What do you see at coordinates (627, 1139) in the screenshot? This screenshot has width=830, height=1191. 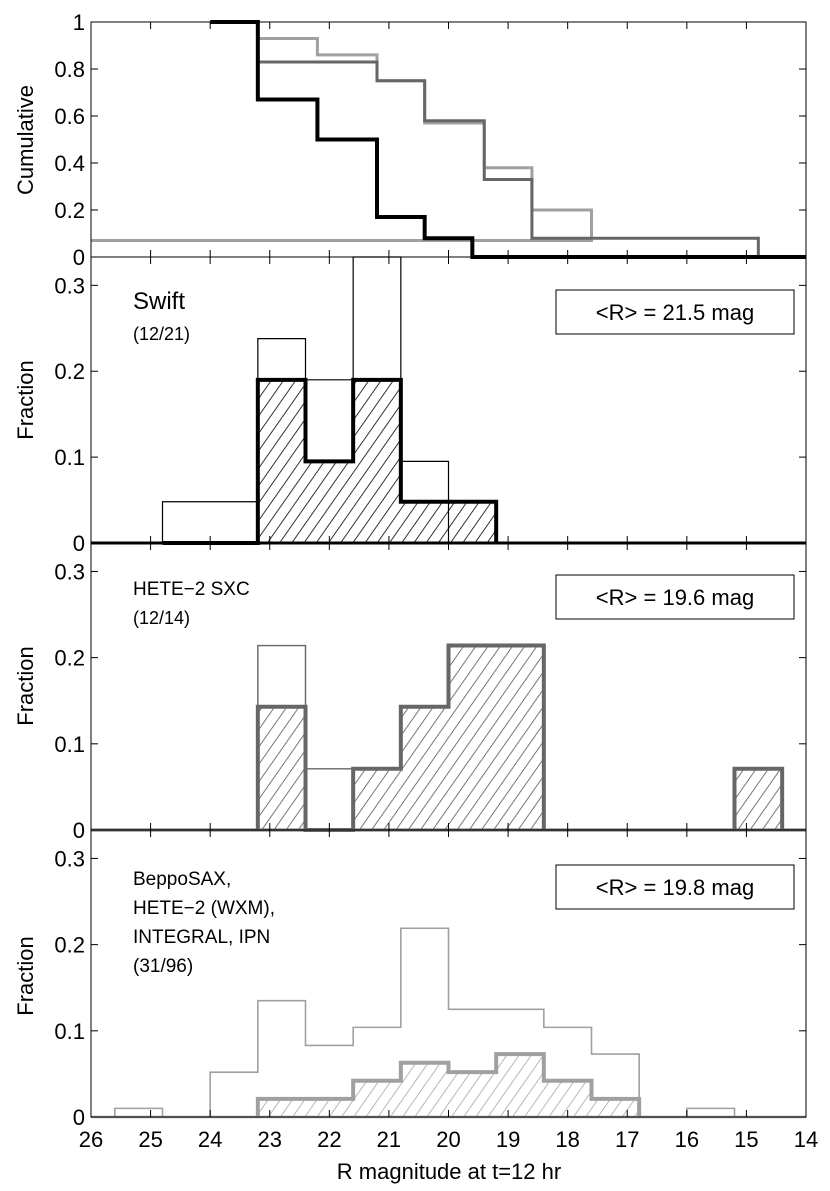 I see `x-tick-label: 17` at bounding box center [627, 1139].